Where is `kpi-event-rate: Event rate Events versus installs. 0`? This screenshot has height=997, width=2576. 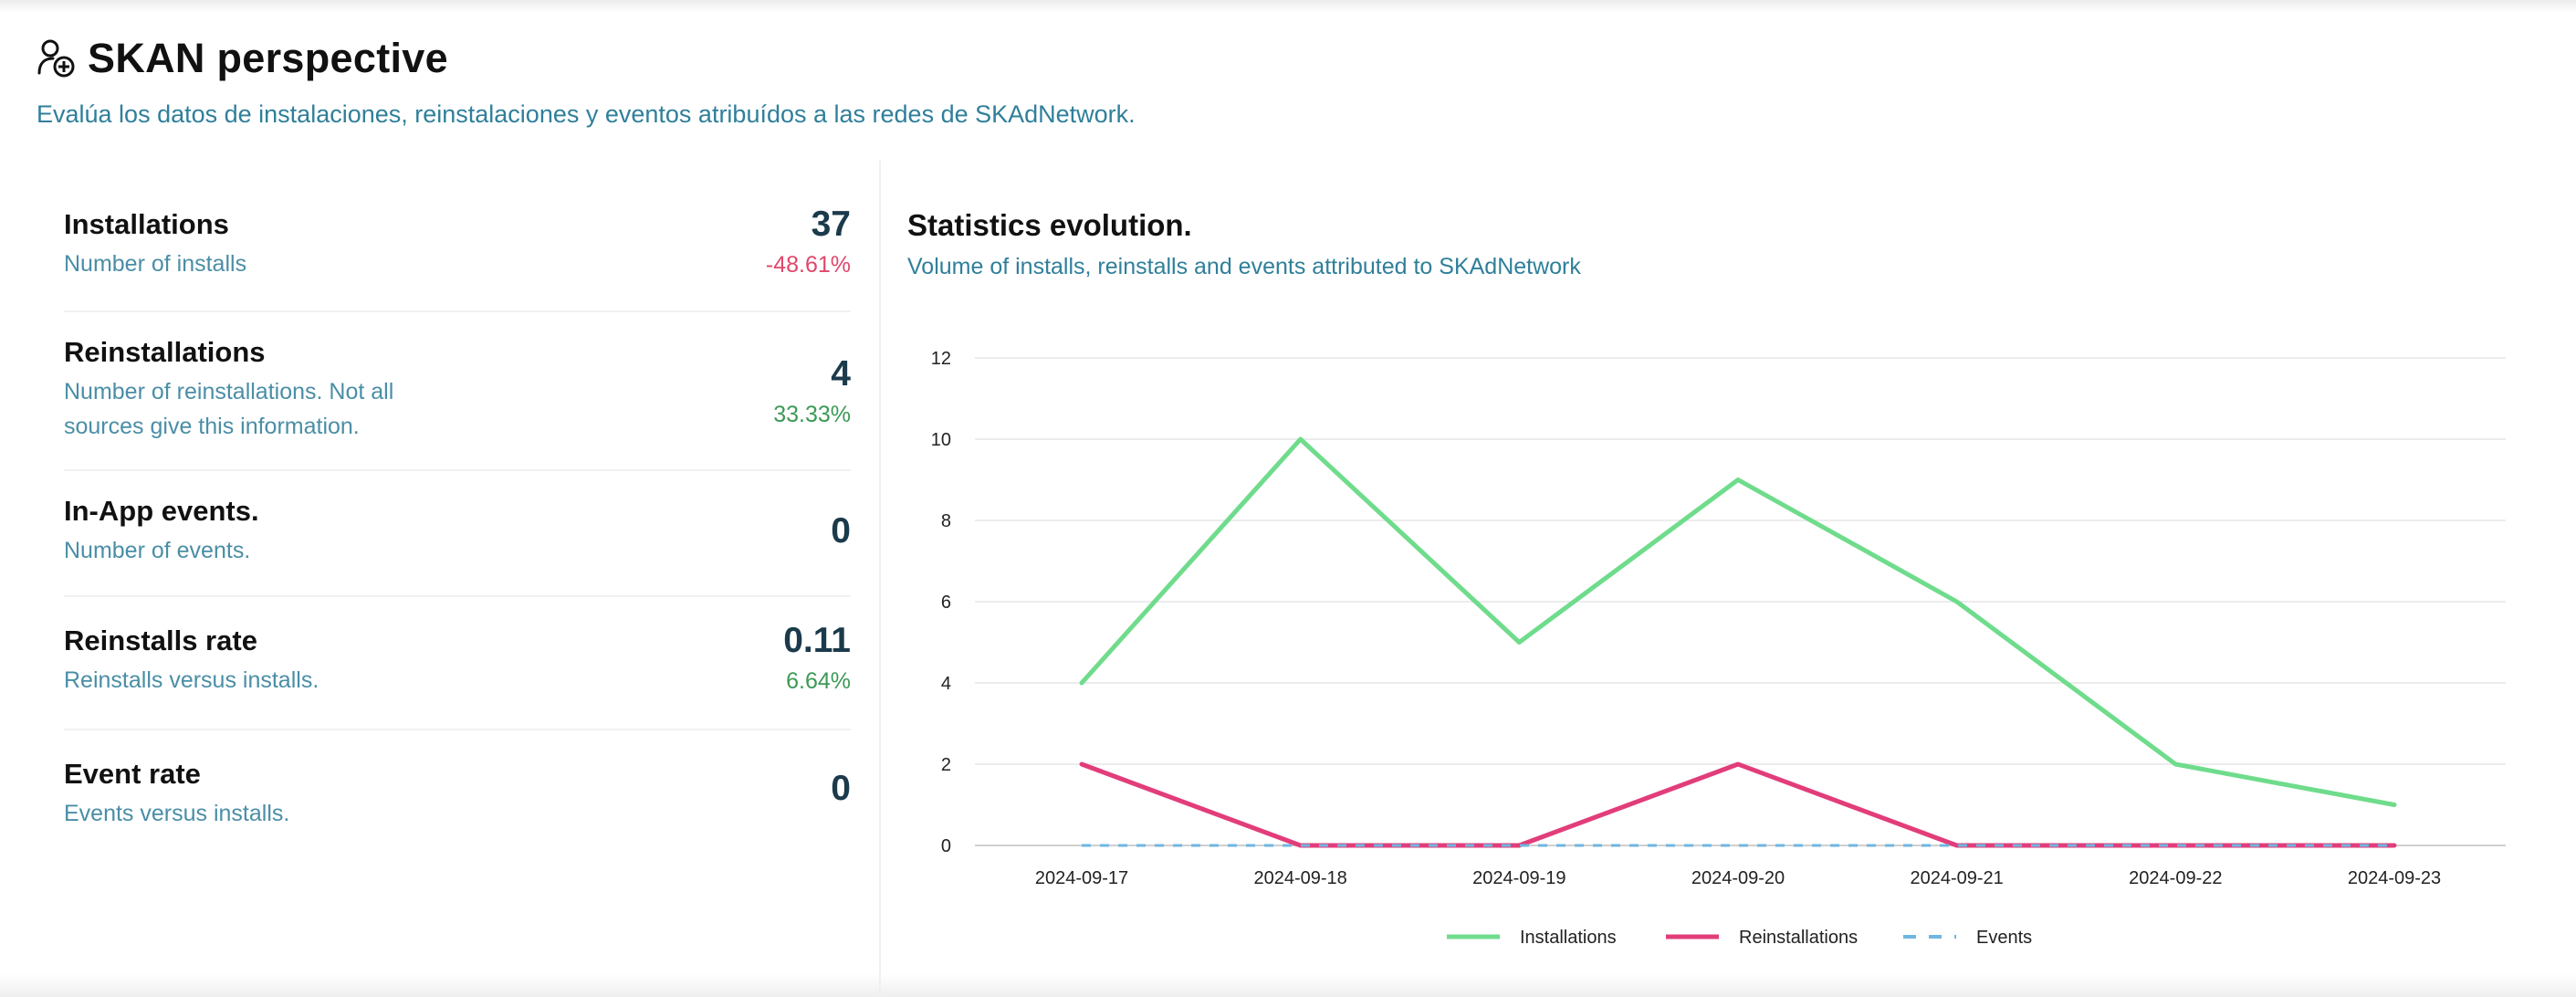
kpi-event-rate: Event rate Events versus installs. 0 is located at coordinates (457, 792).